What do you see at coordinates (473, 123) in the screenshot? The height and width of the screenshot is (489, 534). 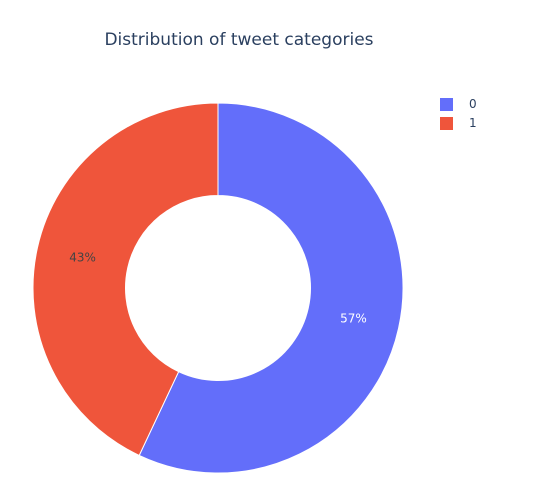 I see `legend-label-1: 1` at bounding box center [473, 123].